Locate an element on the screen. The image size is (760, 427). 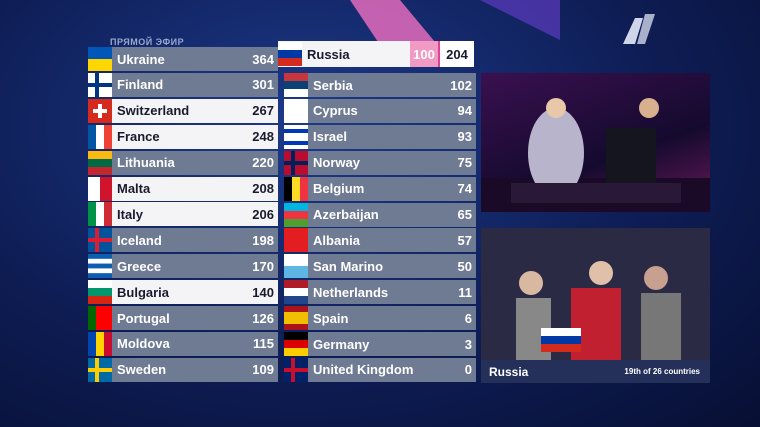
video-green-room is located at coordinates (595, 294).